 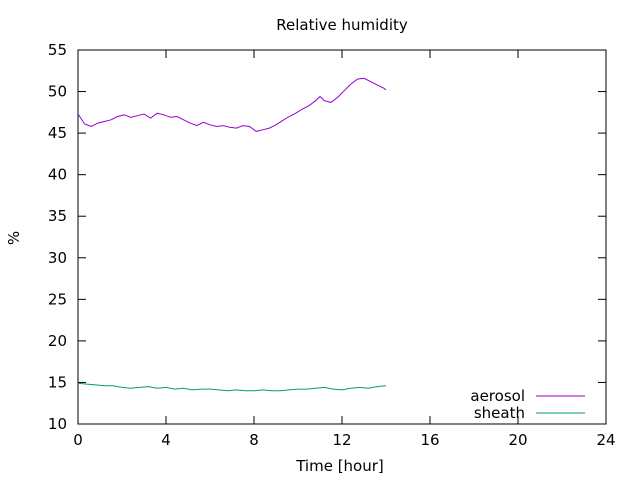 What do you see at coordinates (339, 466) in the screenshot?
I see `x-axis-label: Time [hour]` at bounding box center [339, 466].